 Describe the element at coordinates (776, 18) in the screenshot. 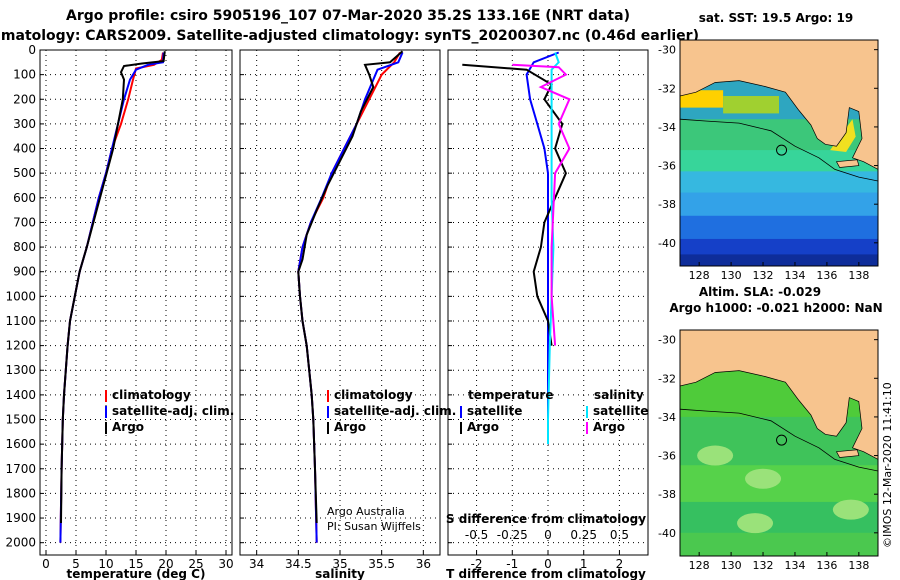

I see `sst-map-title: sat. SST: 19.5 Argo: 19` at that location.